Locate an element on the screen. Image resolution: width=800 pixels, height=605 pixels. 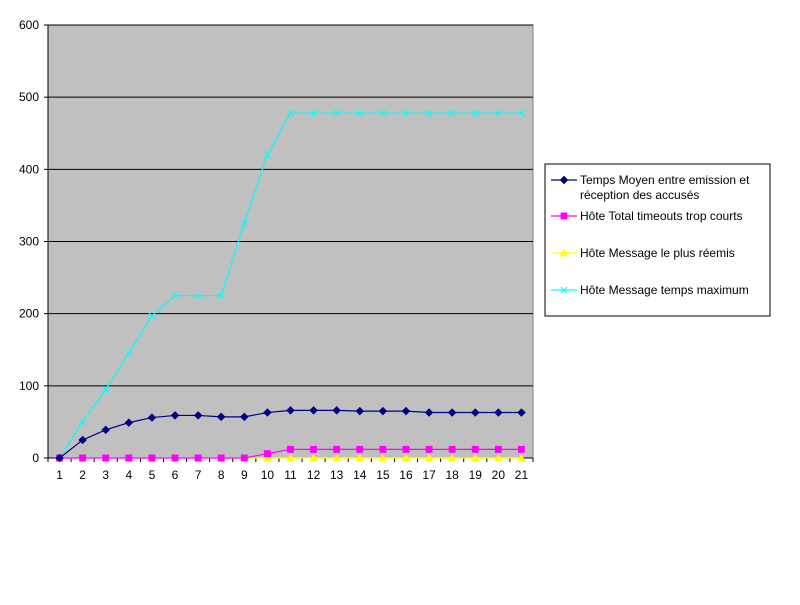
x-tick-label: 2 is located at coordinates (82, 475).